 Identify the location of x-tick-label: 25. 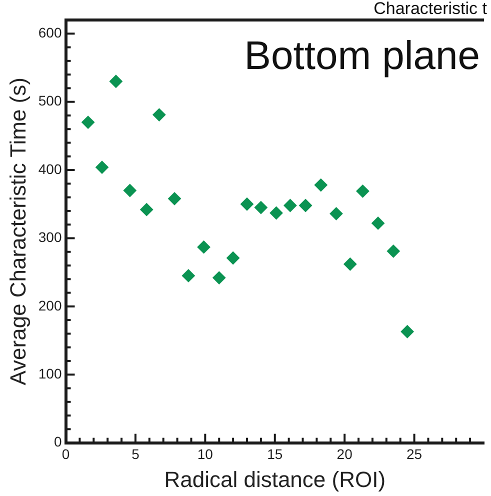
(414, 454).